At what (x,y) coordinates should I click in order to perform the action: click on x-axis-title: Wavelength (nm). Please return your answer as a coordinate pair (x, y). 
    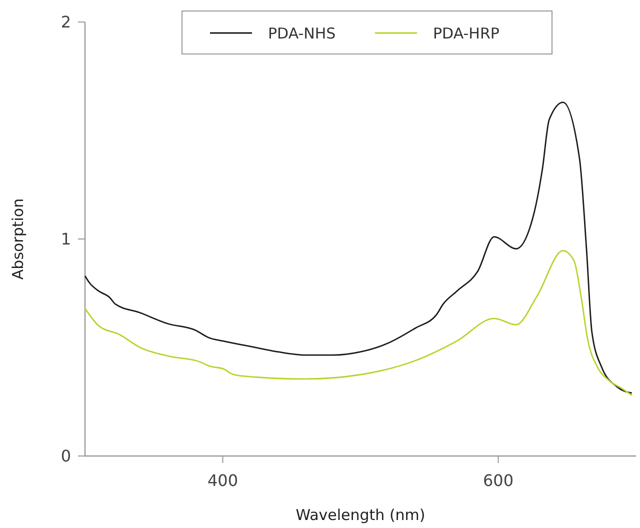
    Looking at the image, I should click on (361, 515).